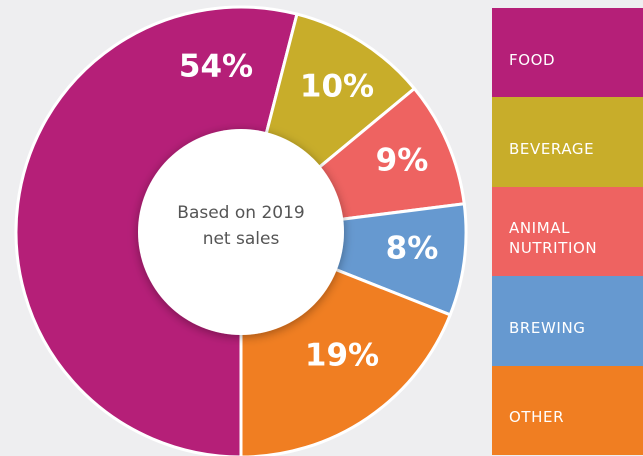 This screenshot has width=643, height=456. What do you see at coordinates (241, 226) in the screenshot?
I see `center-label: Based on 2019 net sales` at bounding box center [241, 226].